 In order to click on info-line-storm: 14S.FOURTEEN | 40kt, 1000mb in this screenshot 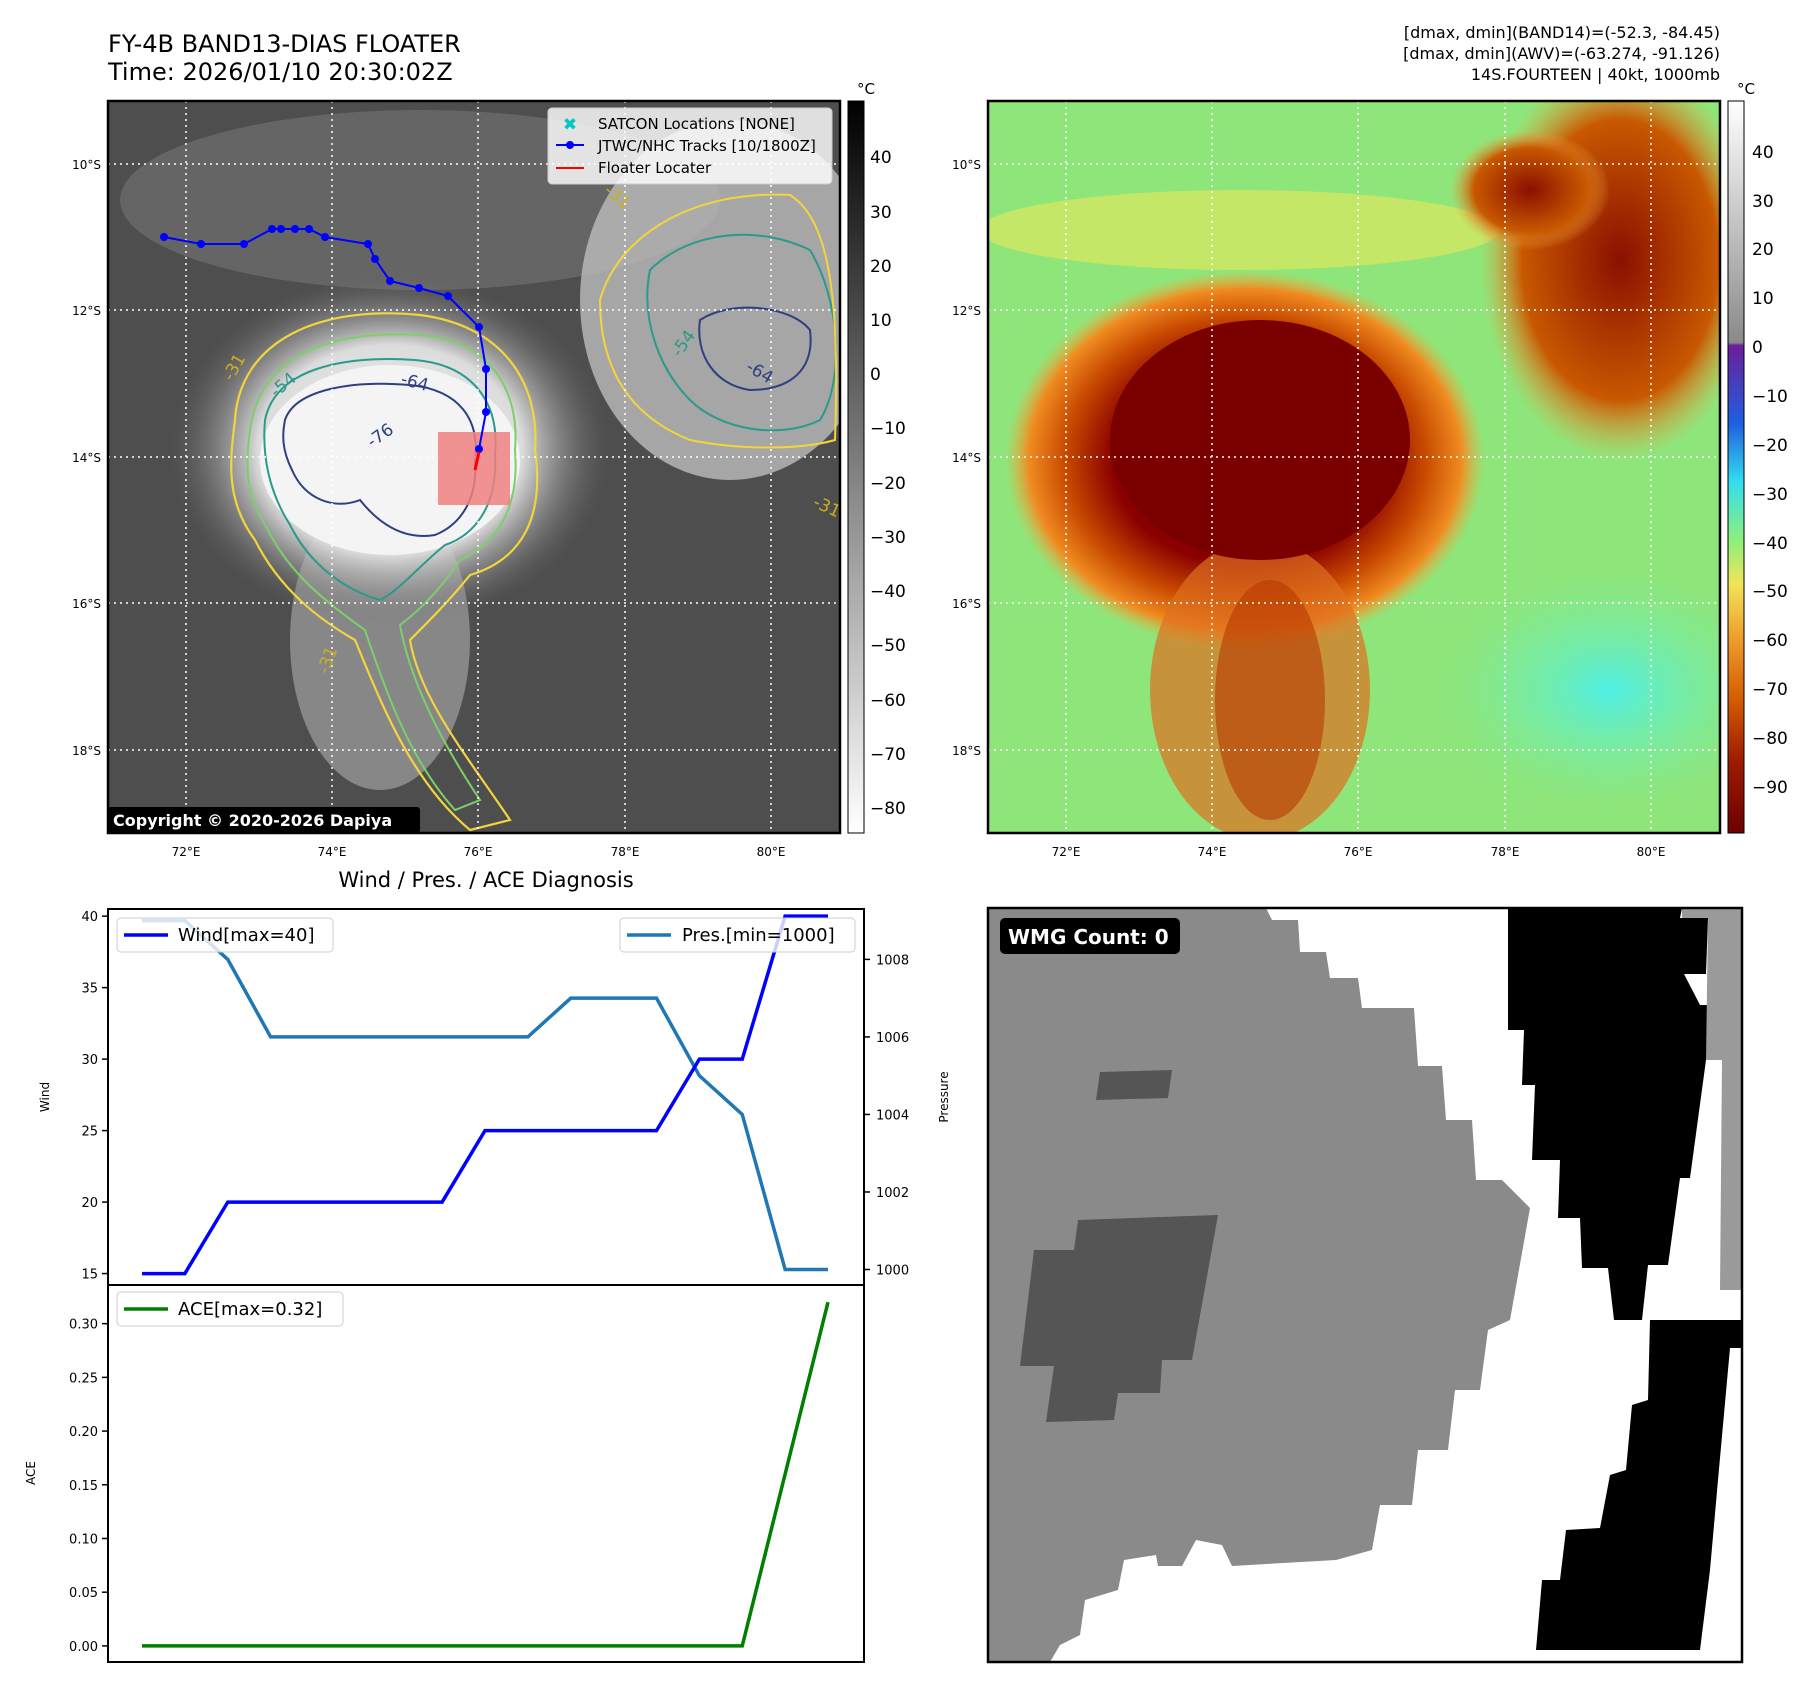, I will do `click(1595, 74)`.